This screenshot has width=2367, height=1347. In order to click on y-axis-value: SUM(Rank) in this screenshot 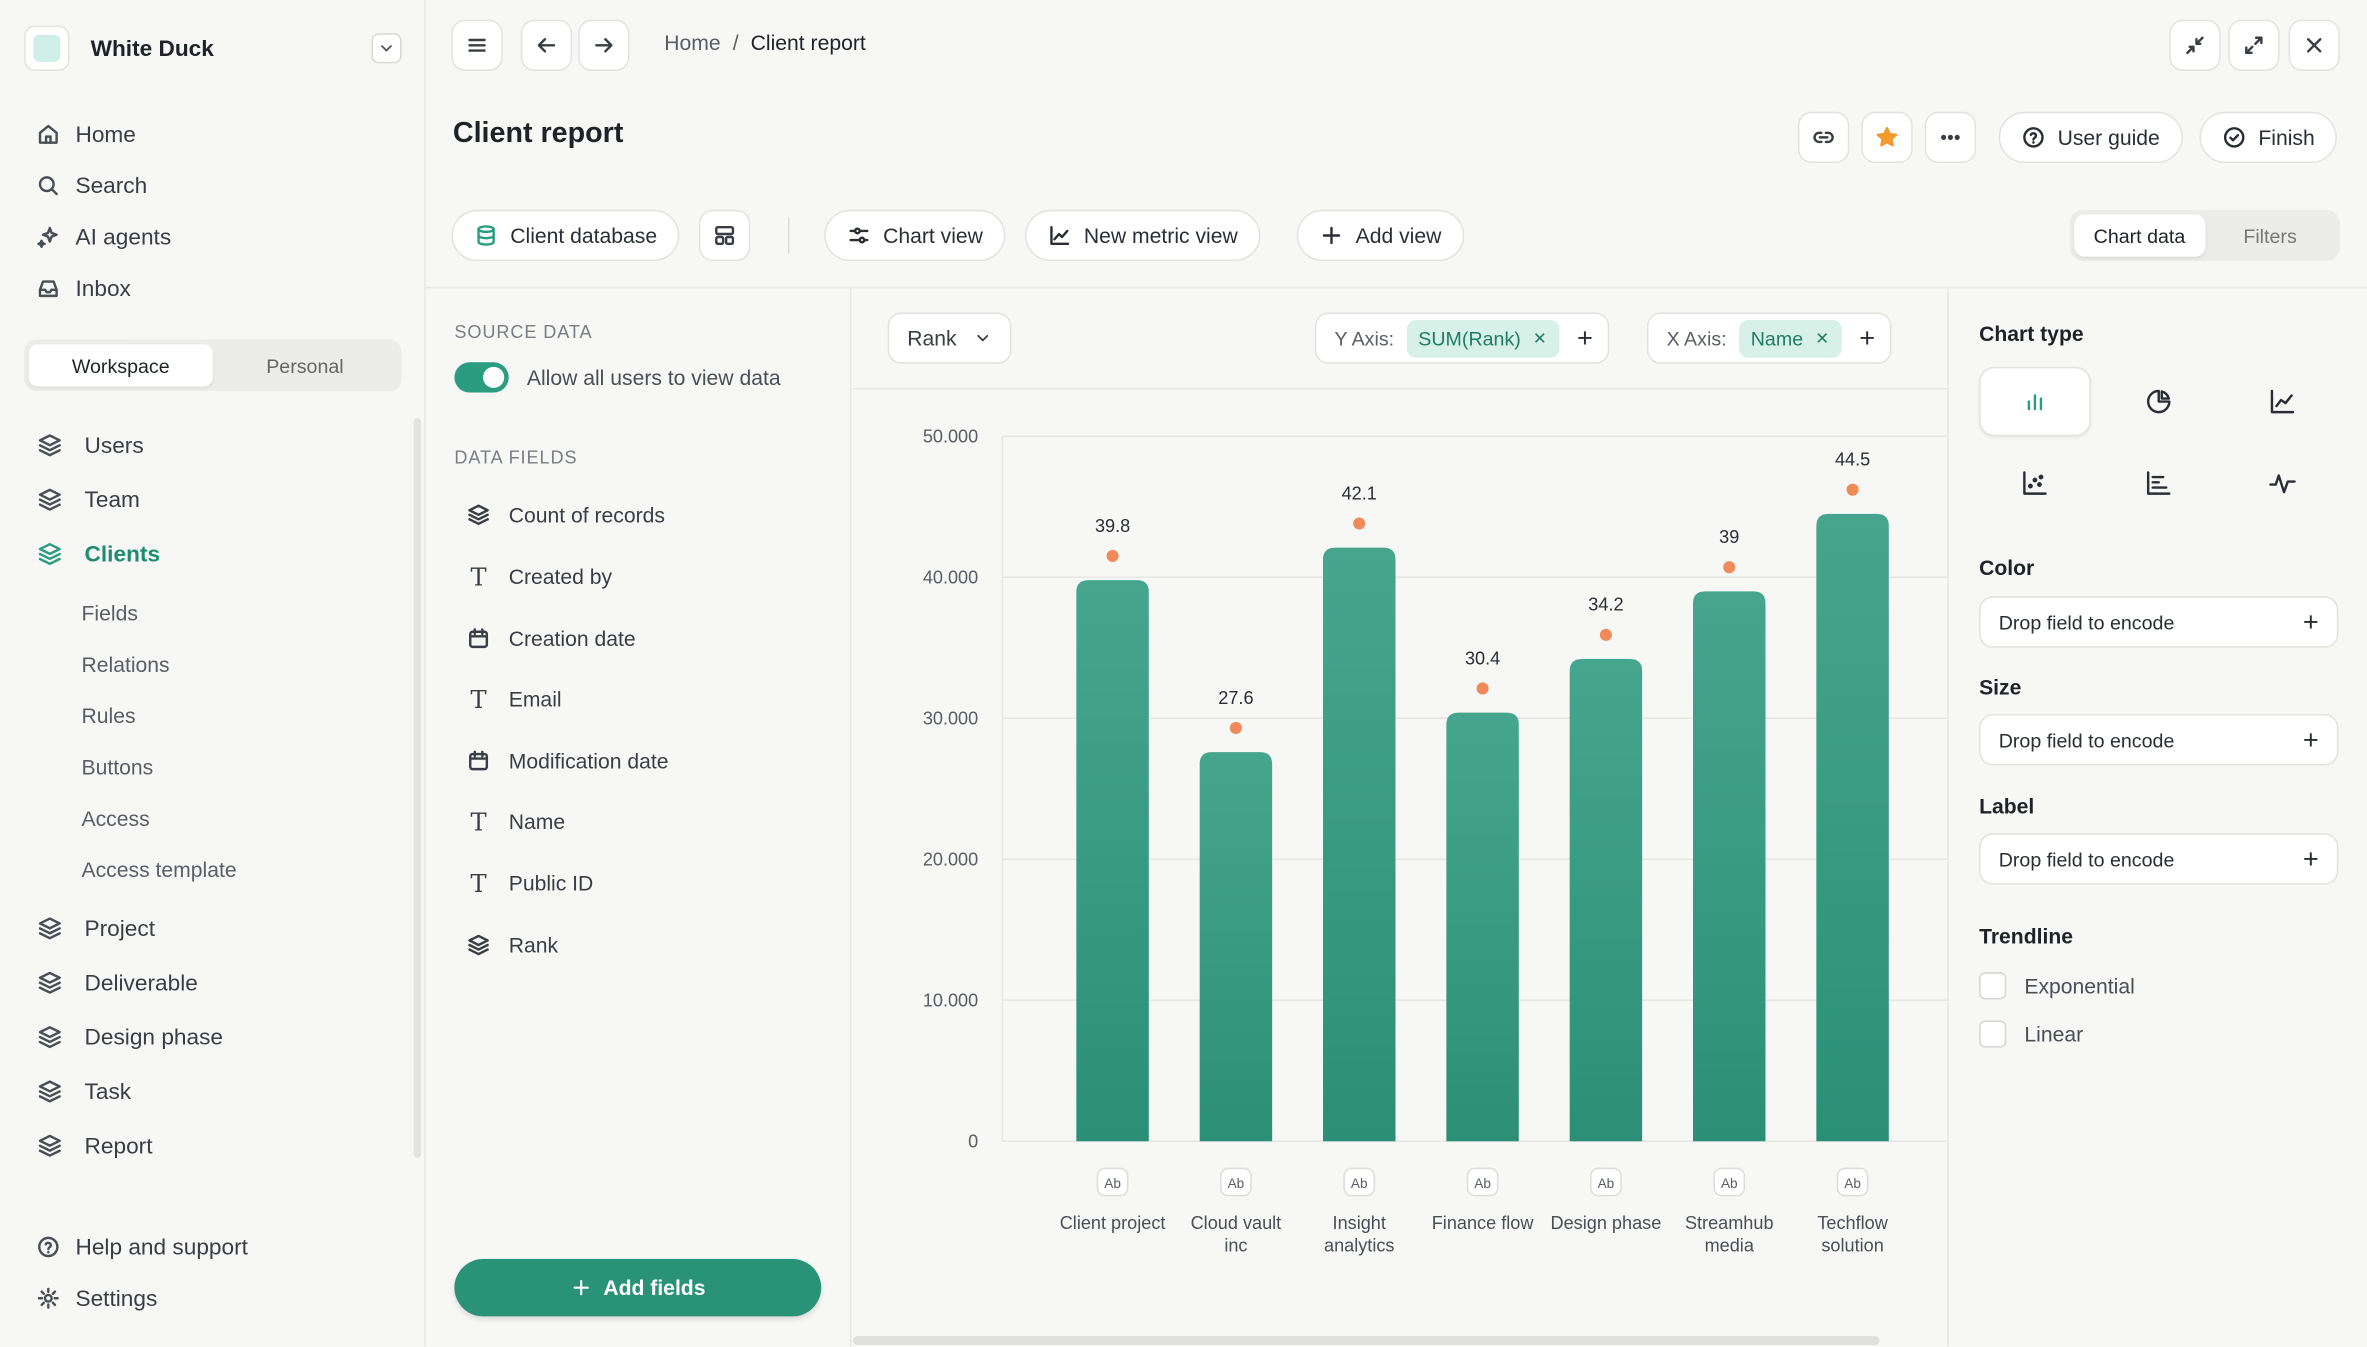, I will do `click(1469, 338)`.